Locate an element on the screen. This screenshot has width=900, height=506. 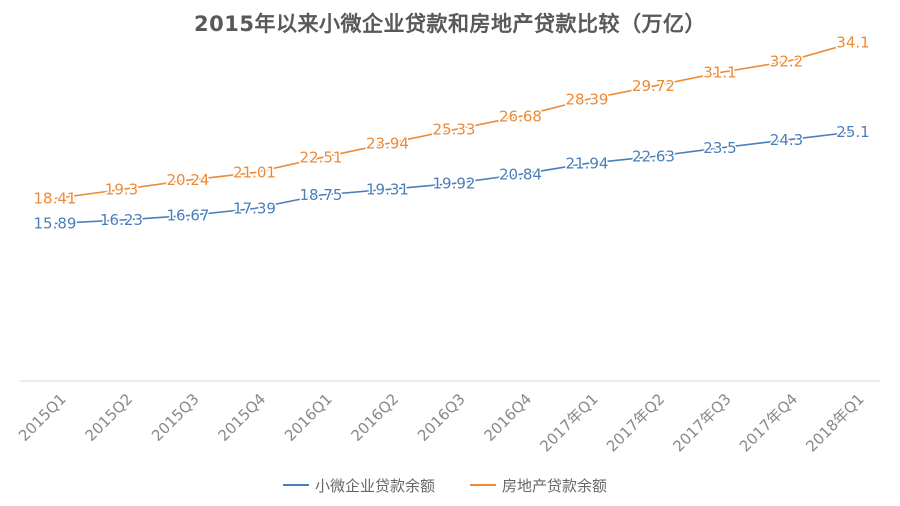
data-label: 19.31 is located at coordinates (387, 189).